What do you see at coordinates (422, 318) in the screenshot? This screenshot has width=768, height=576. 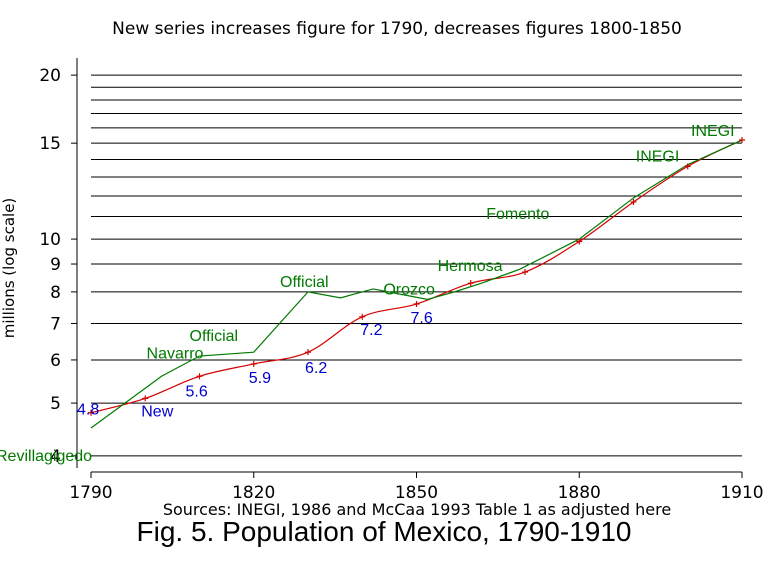 I see `data-label: 7.6` at bounding box center [422, 318].